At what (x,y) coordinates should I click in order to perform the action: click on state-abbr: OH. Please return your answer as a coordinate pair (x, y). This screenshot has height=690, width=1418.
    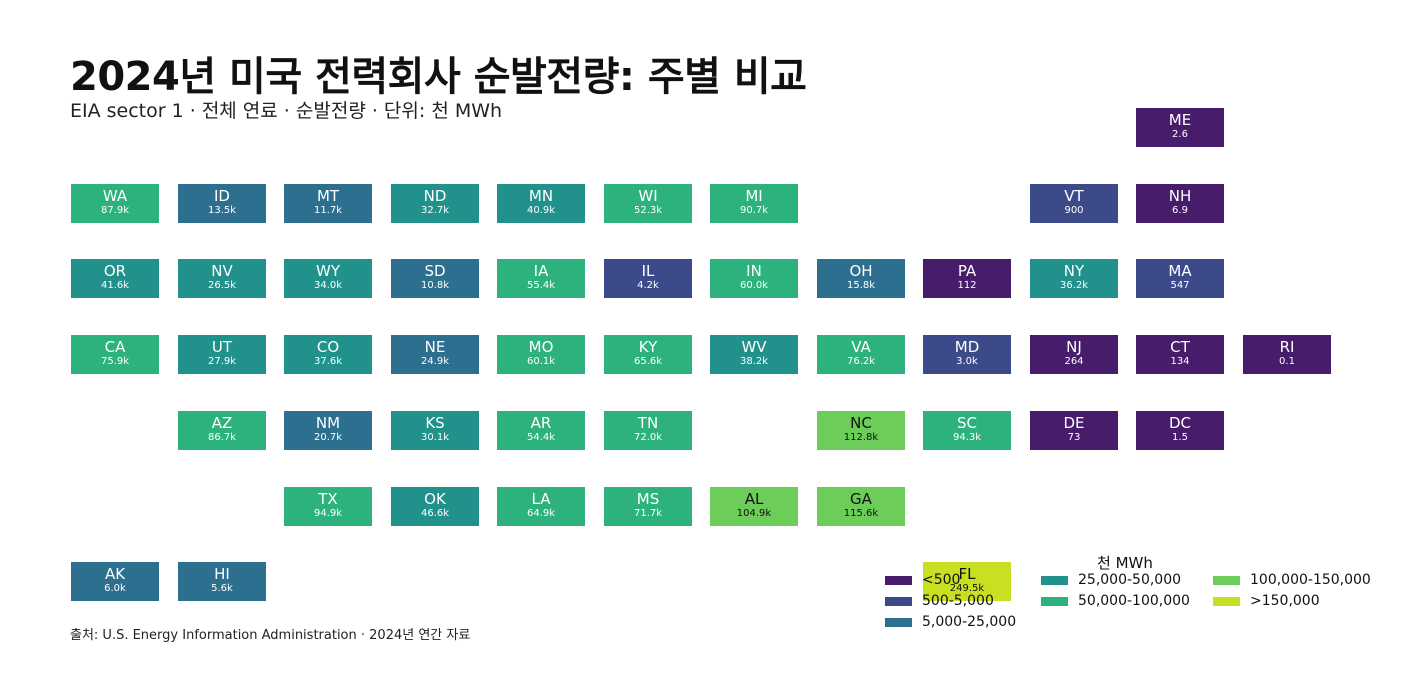
    Looking at the image, I should click on (861, 271).